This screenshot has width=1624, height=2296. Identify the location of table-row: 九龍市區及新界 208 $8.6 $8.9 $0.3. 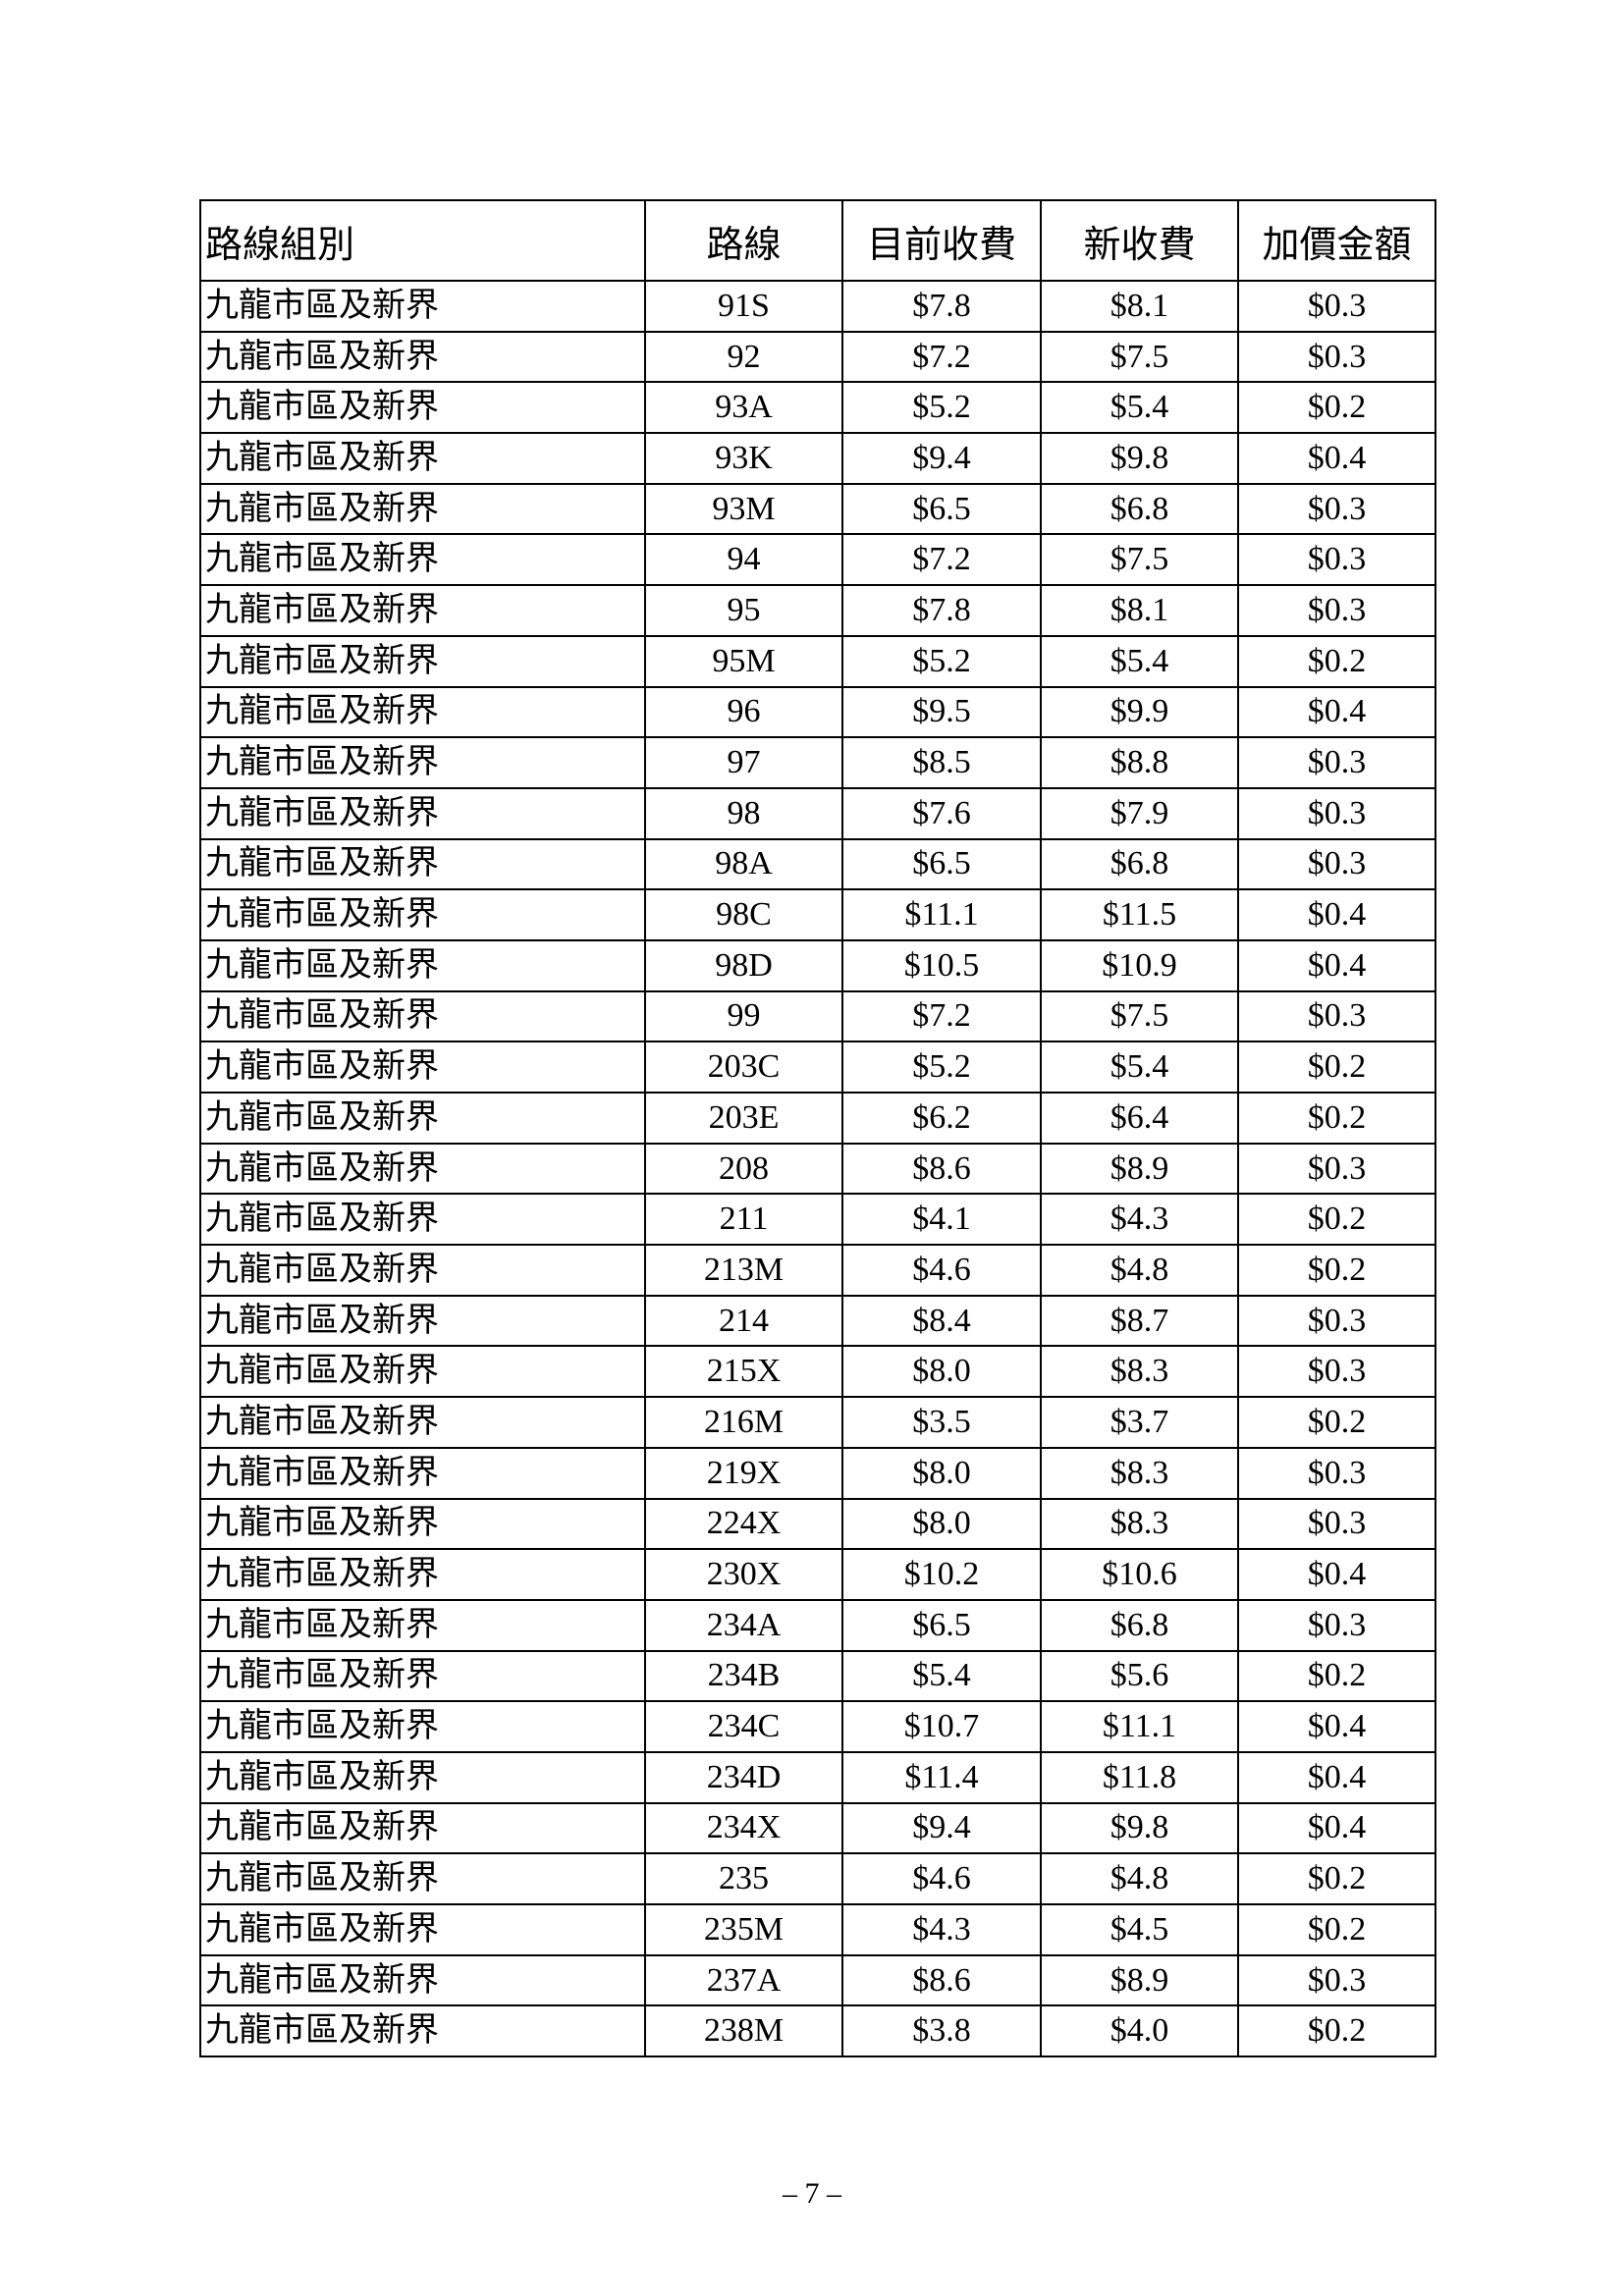
(817, 1169).